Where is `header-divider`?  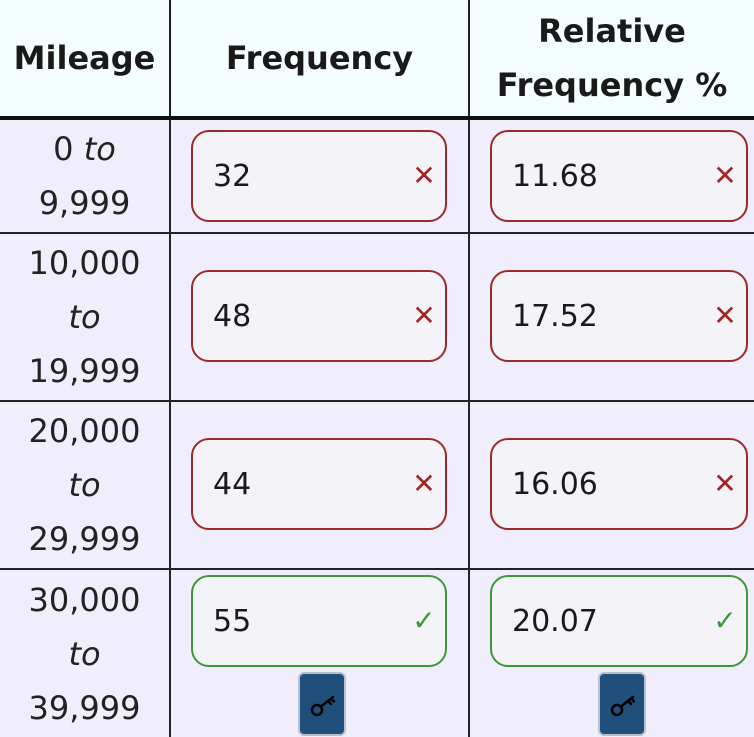 header-divider is located at coordinates (377, 118).